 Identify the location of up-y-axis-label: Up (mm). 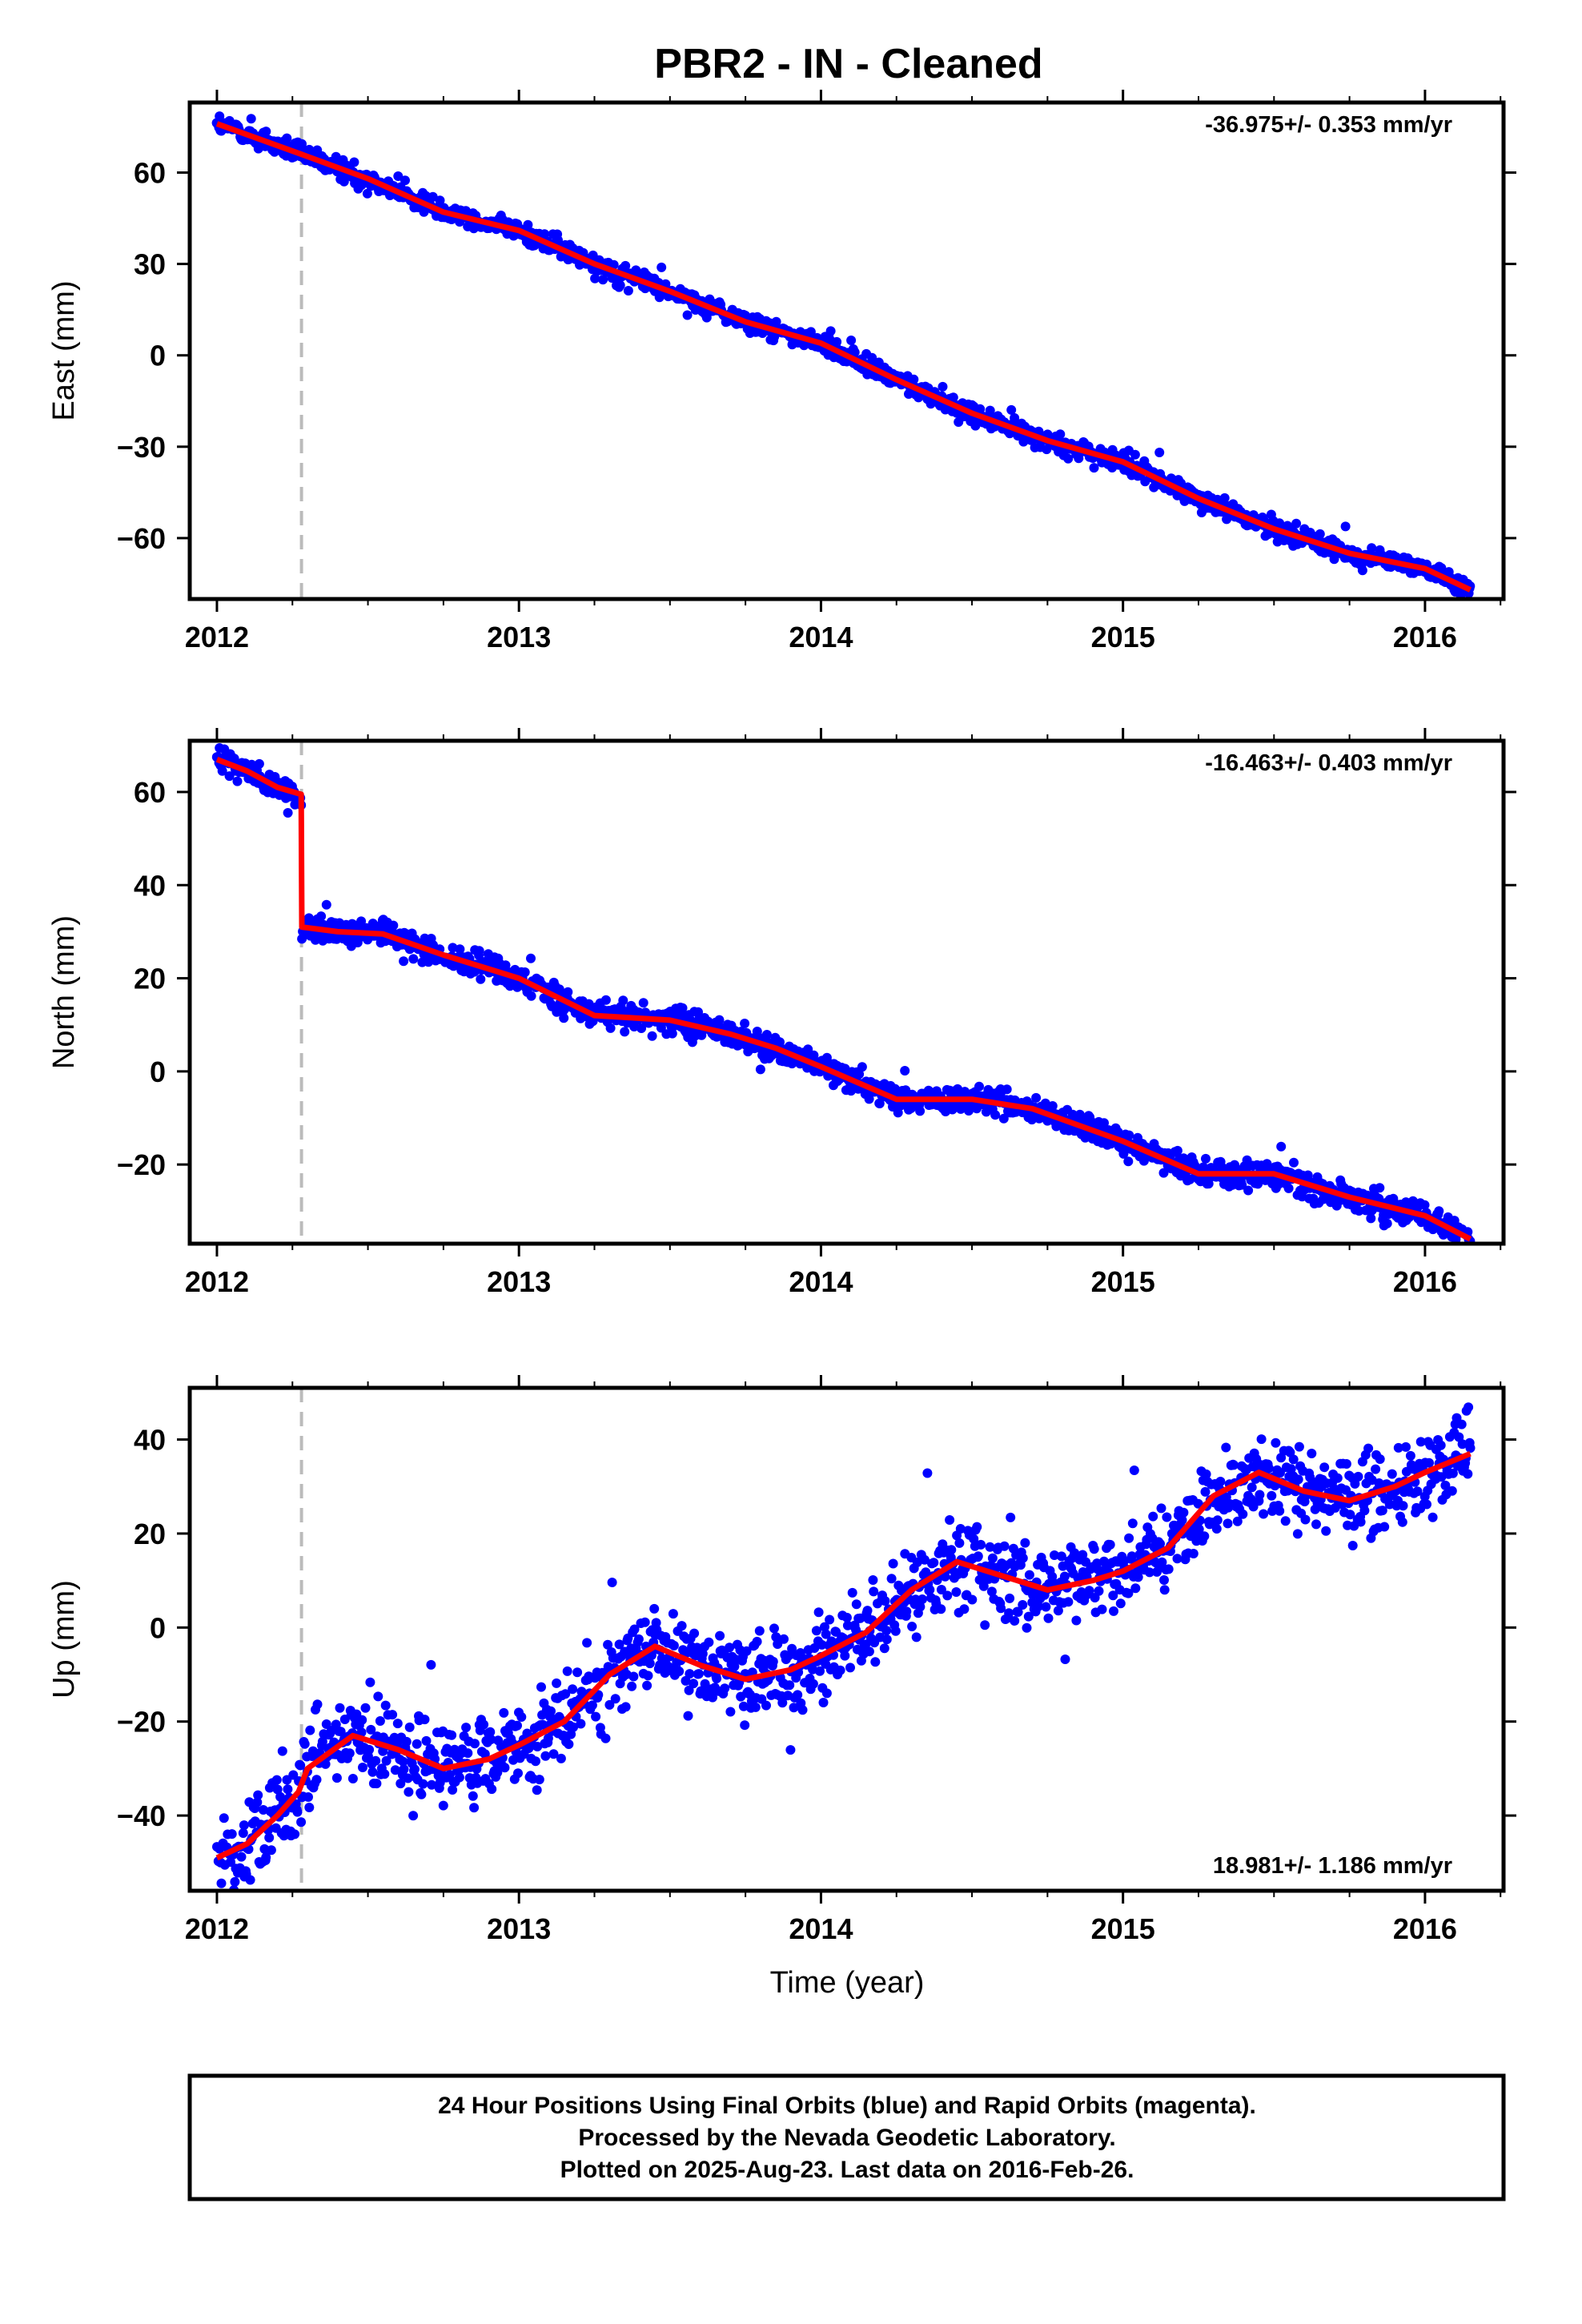
(64, 1639).